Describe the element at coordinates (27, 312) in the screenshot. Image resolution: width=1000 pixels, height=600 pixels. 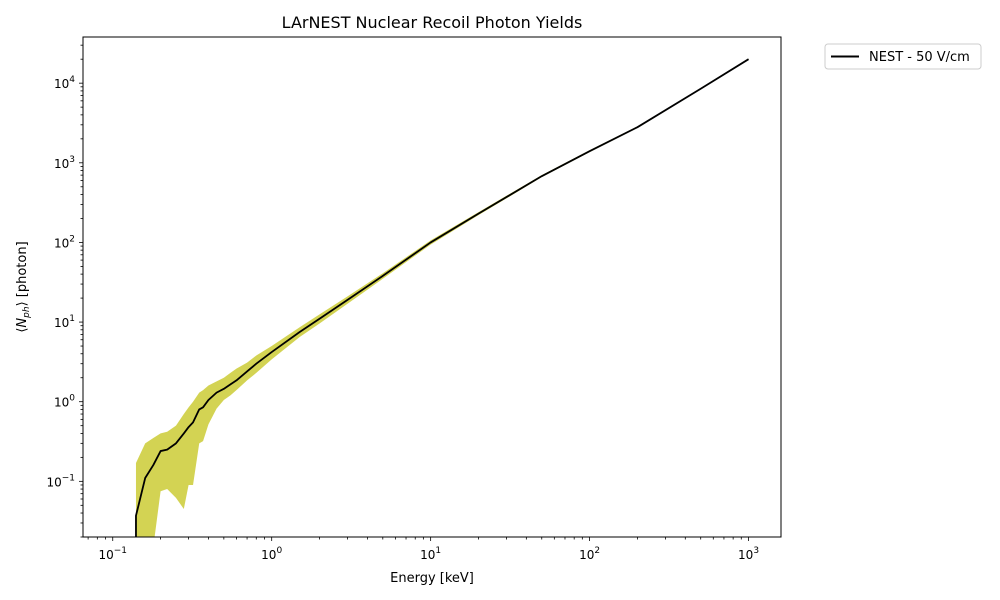
I see `y-axis-title-sub: ph` at that location.